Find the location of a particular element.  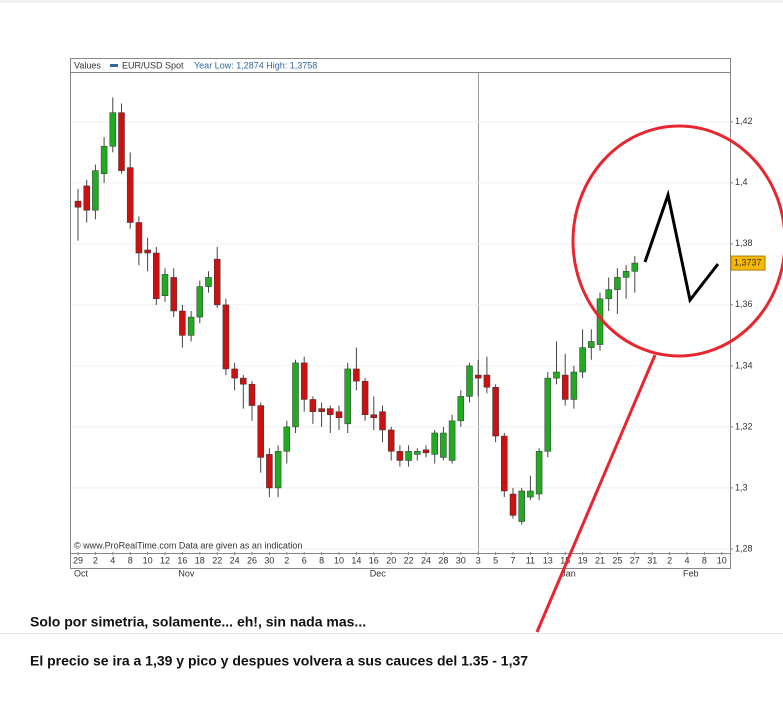

x-tick-label: 16 is located at coordinates (374, 560).